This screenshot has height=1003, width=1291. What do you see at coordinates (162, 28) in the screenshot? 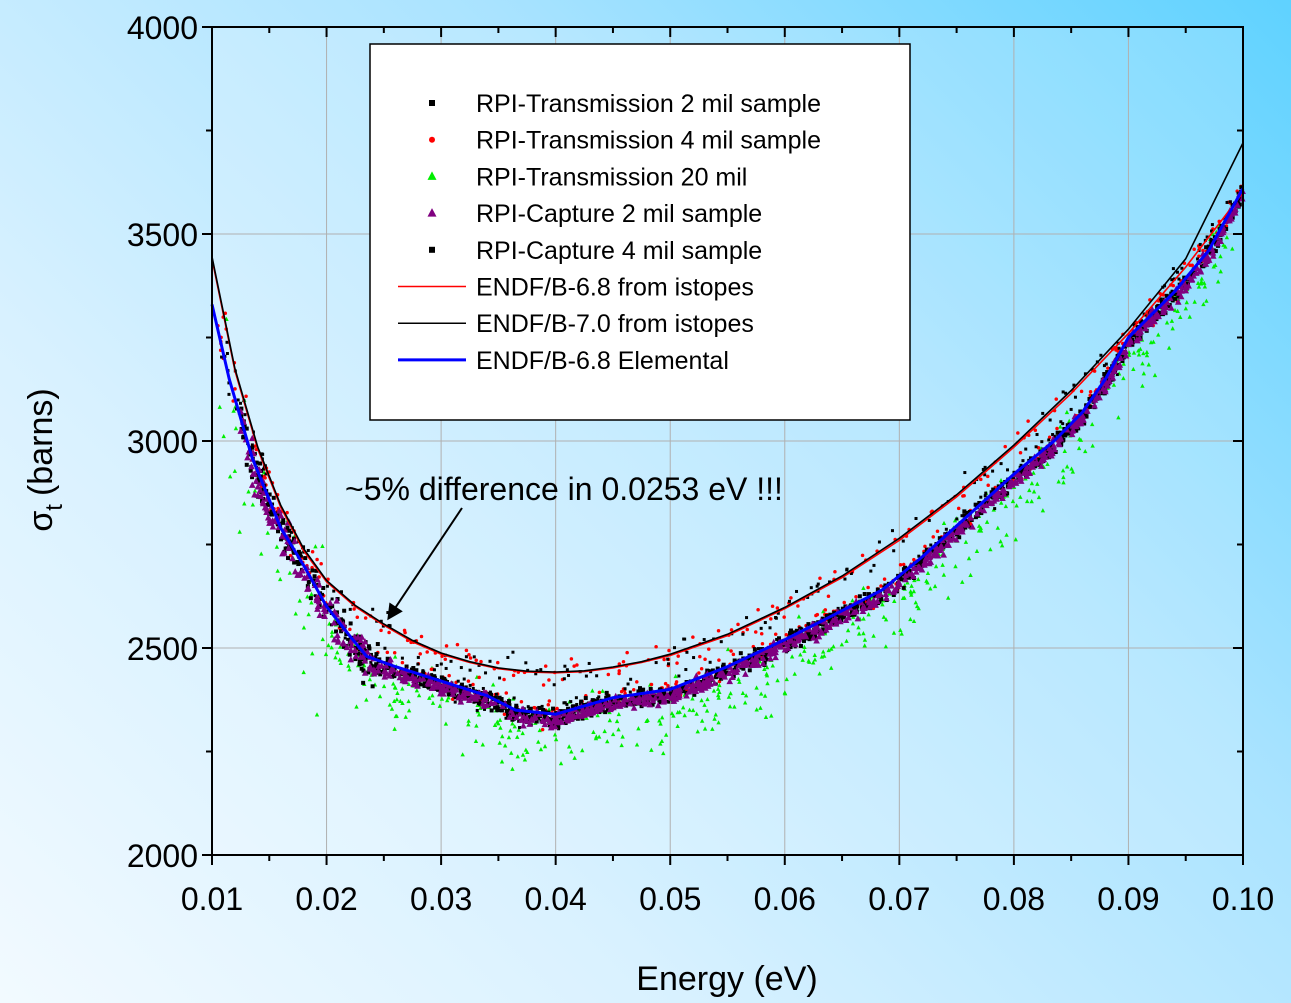
I see `y-tick-label: 4000` at bounding box center [162, 28].